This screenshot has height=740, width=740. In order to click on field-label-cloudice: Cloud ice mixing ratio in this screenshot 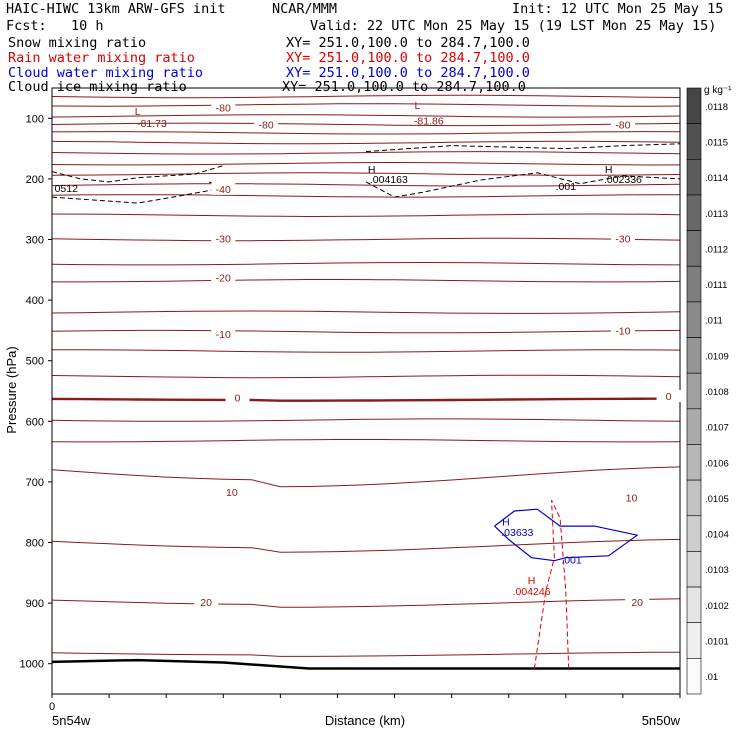, I will do `click(97, 87)`.